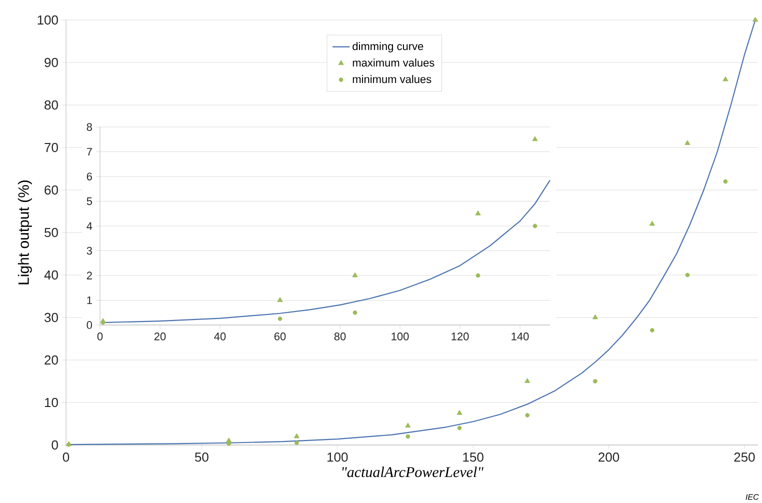  What do you see at coordinates (752, 497) in the screenshot?
I see `text: IEC` at bounding box center [752, 497].